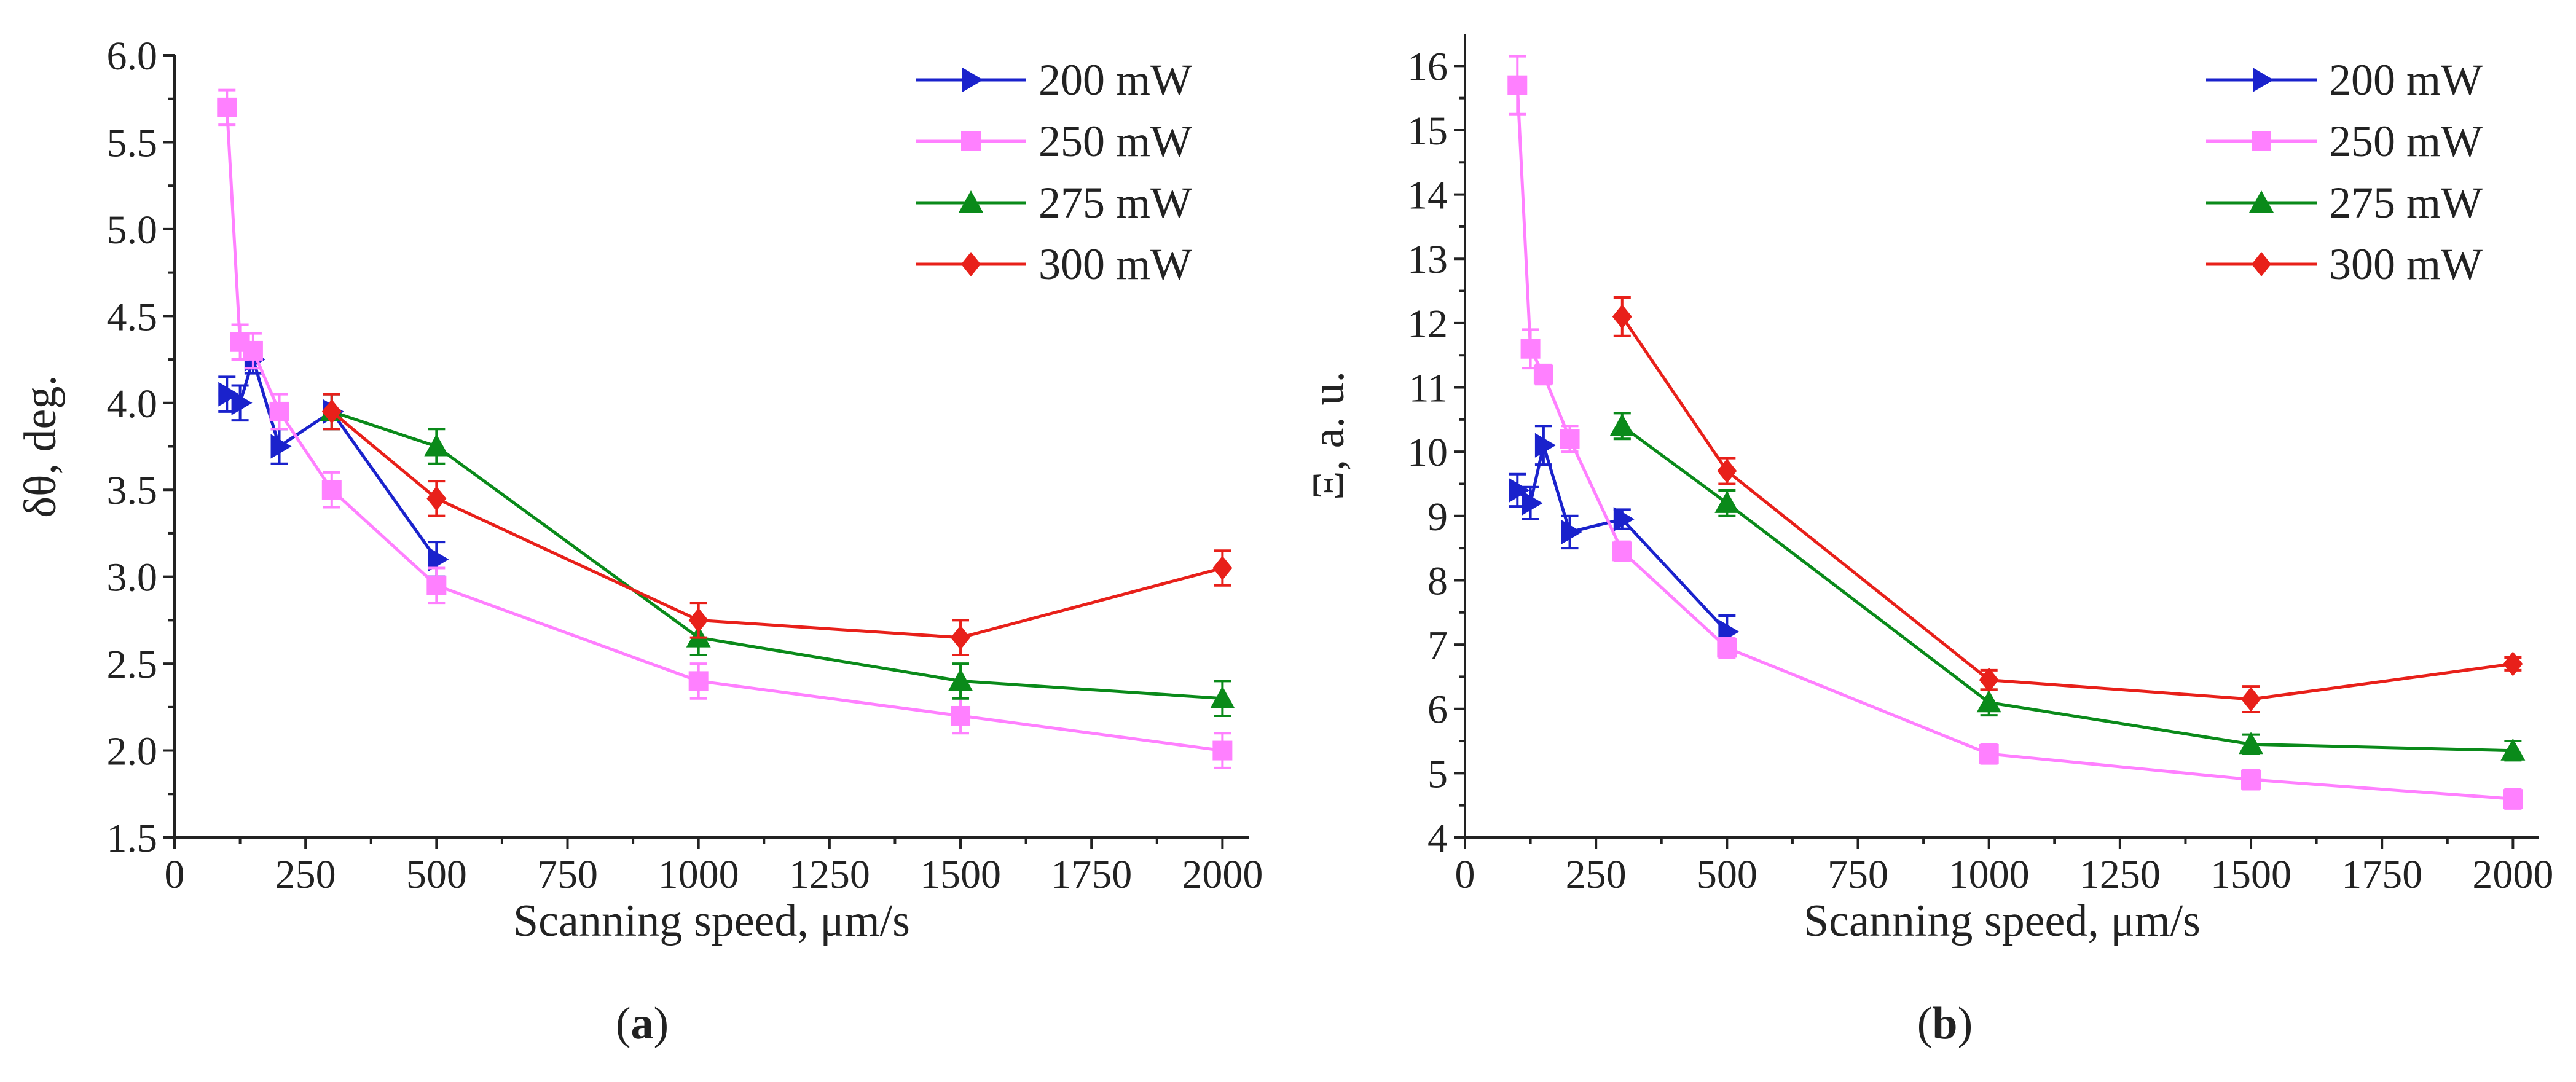 Image resolution: width=2576 pixels, height=1082 pixels. What do you see at coordinates (132, 230) in the screenshot?
I see `y-tick-label: 5.0` at bounding box center [132, 230].